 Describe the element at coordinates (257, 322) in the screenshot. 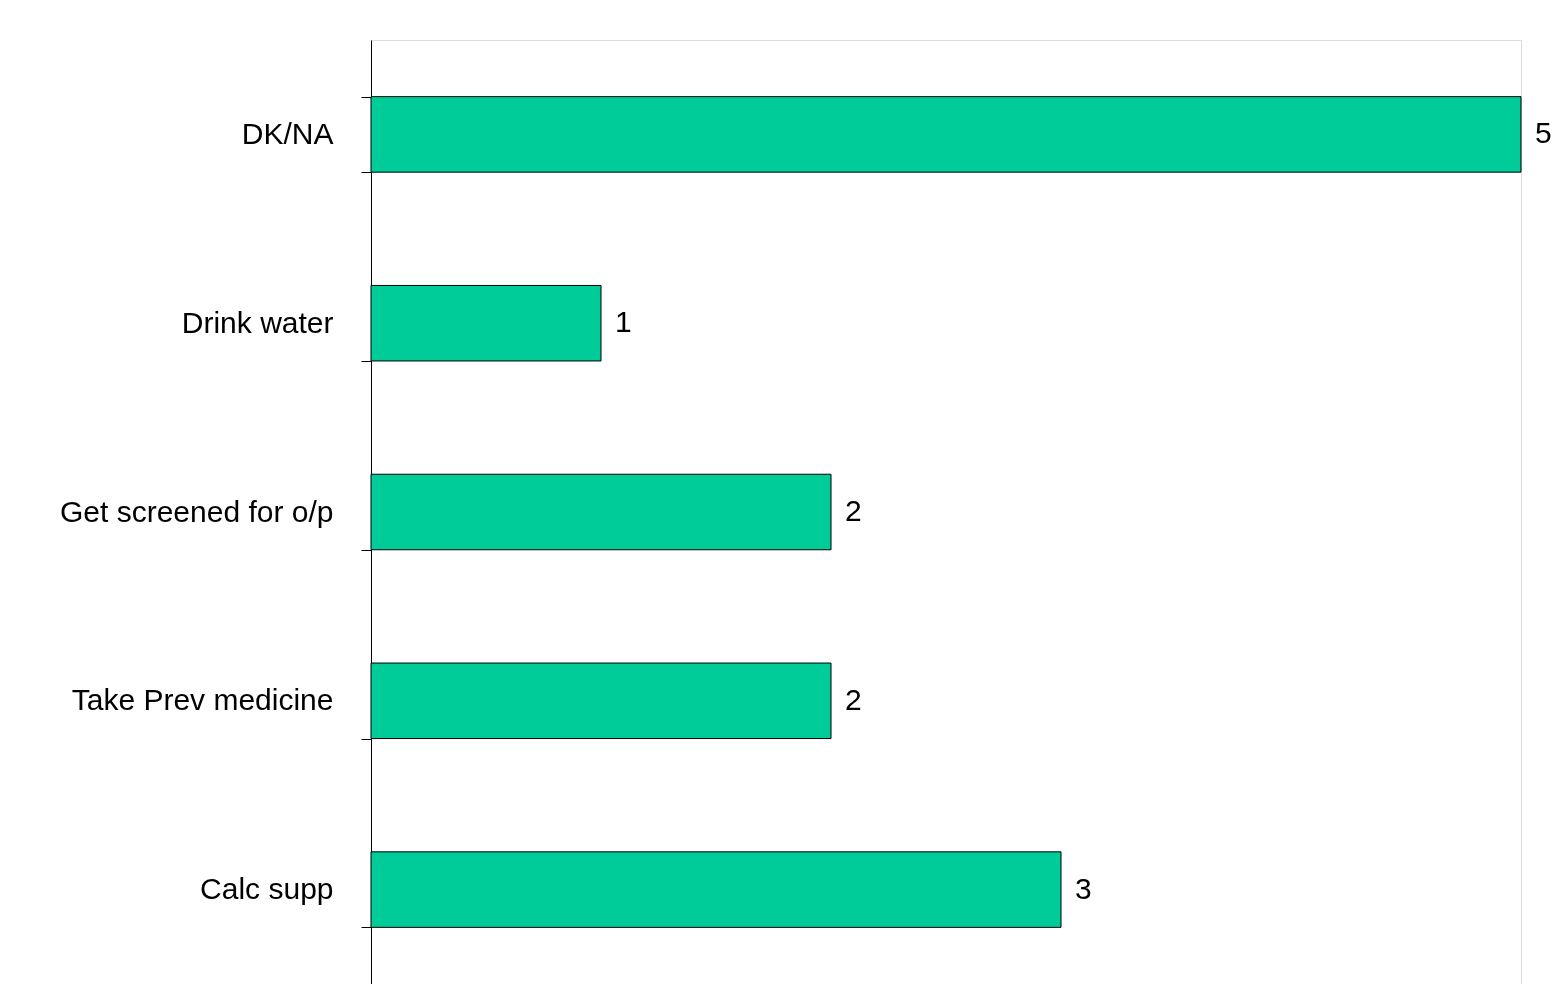

I see `y-tick-label: Drink water` at that location.